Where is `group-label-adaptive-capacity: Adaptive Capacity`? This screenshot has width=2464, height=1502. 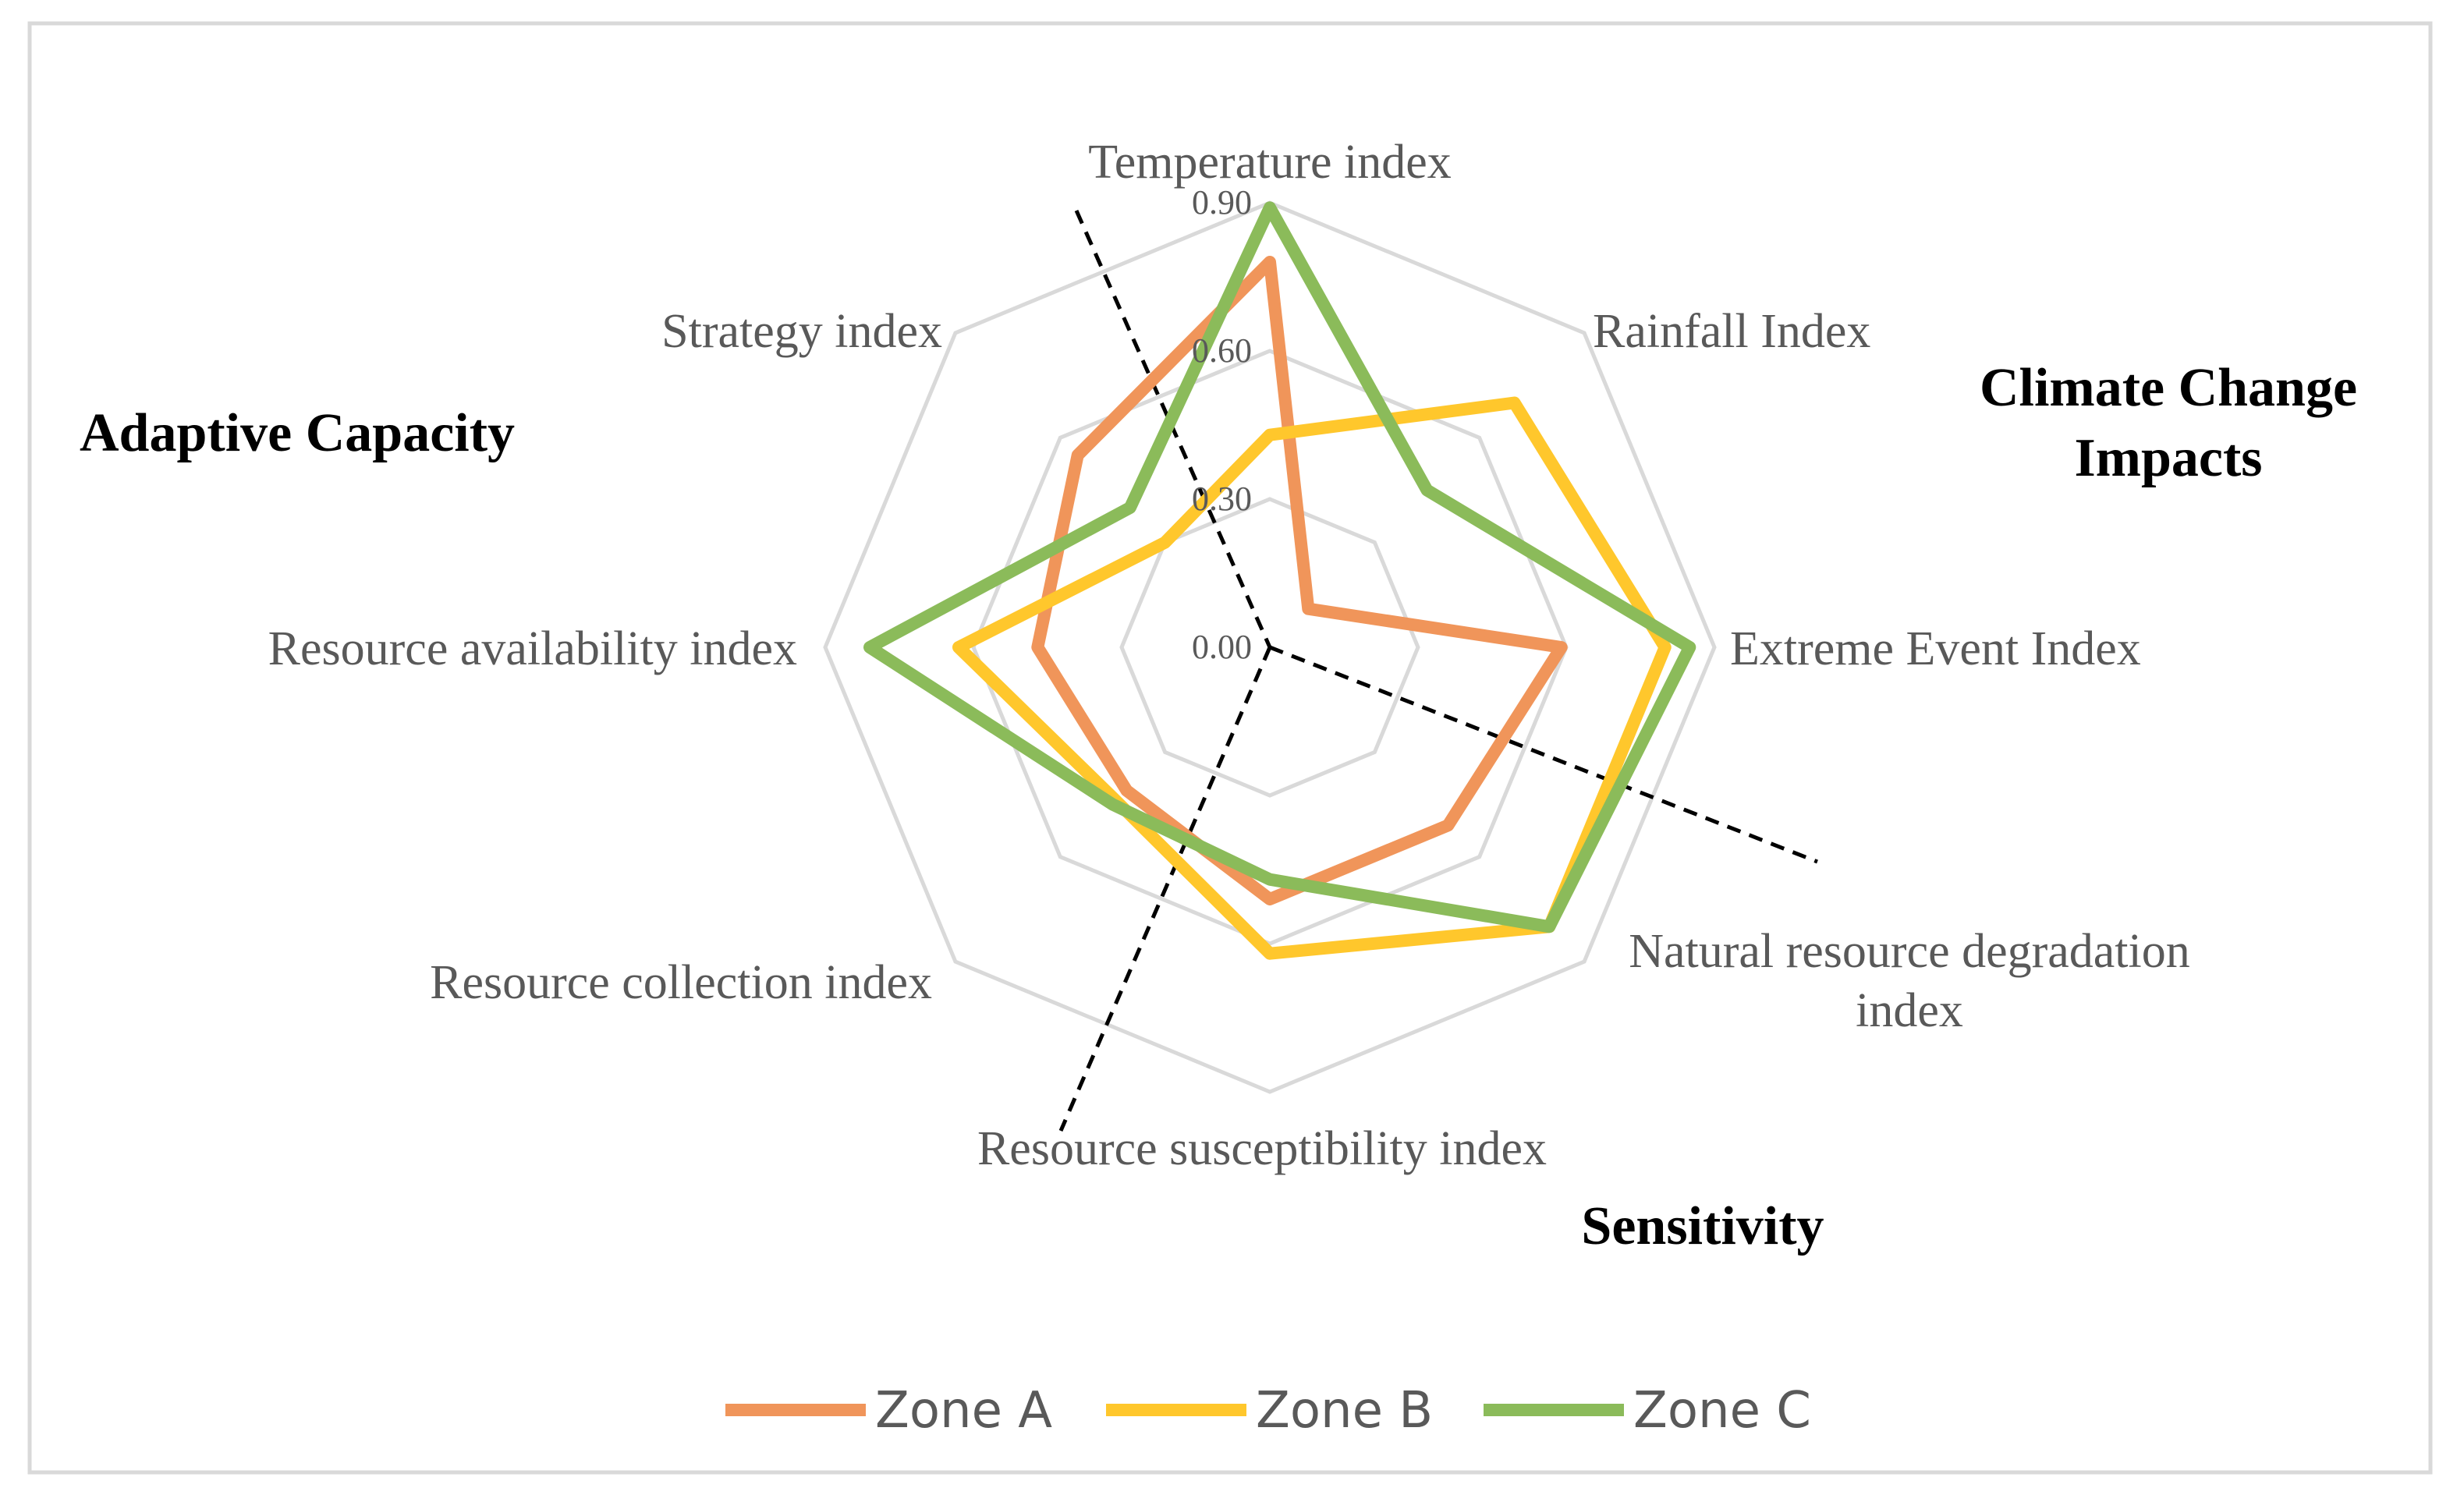
group-label-adaptive-capacity: Adaptive Capacity is located at coordinates (297, 433).